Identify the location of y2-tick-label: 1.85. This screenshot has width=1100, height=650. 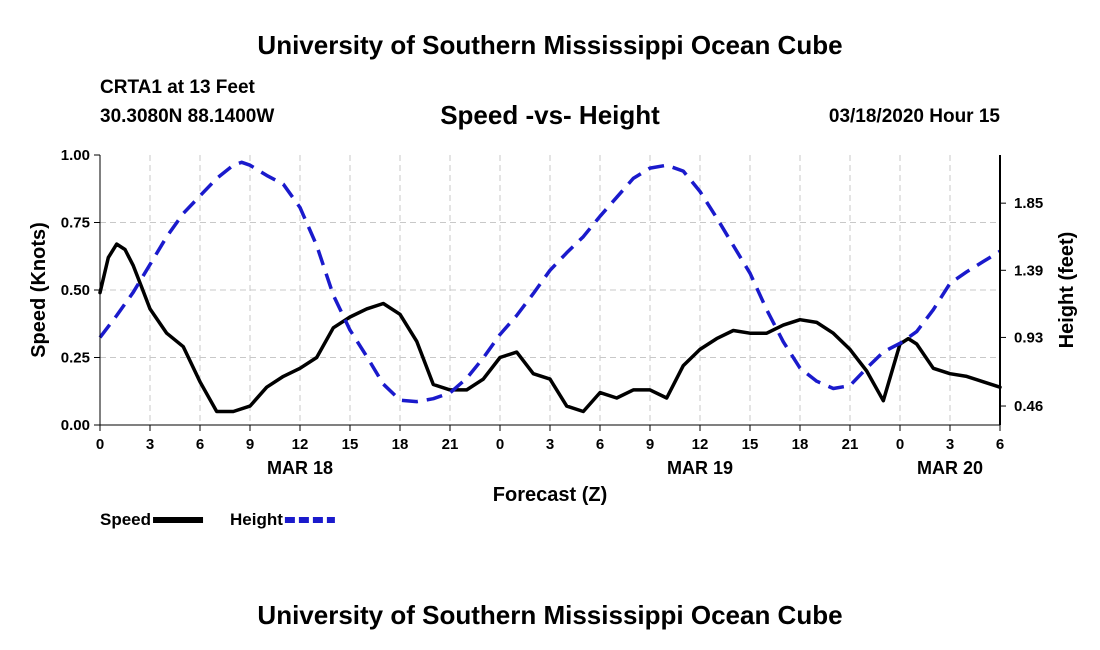
(1028, 203).